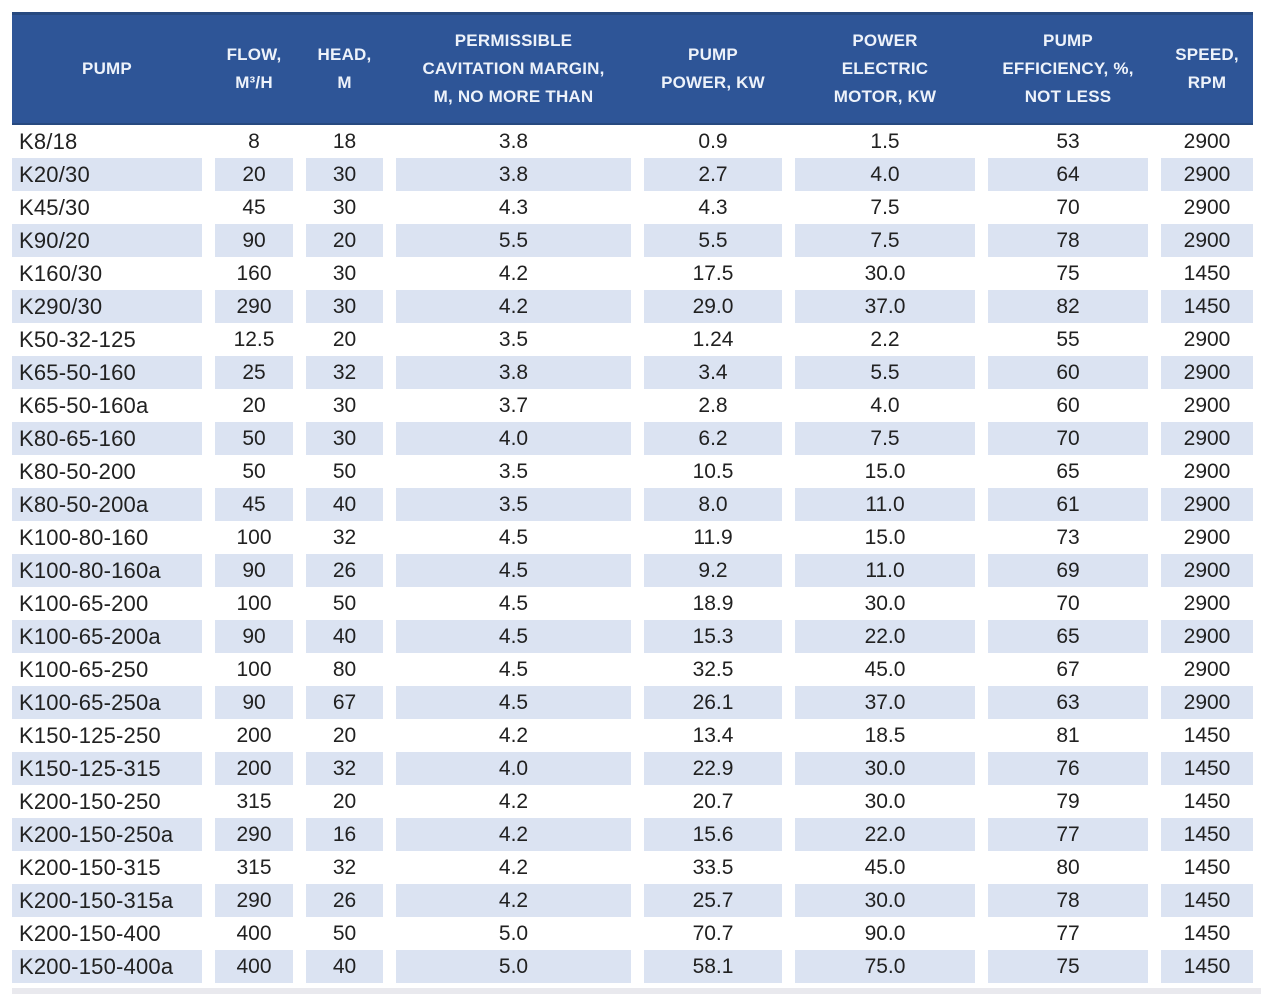 This screenshot has height=1000, width=1261. What do you see at coordinates (885, 141) in the screenshot?
I see `table-cell: 1.5` at bounding box center [885, 141].